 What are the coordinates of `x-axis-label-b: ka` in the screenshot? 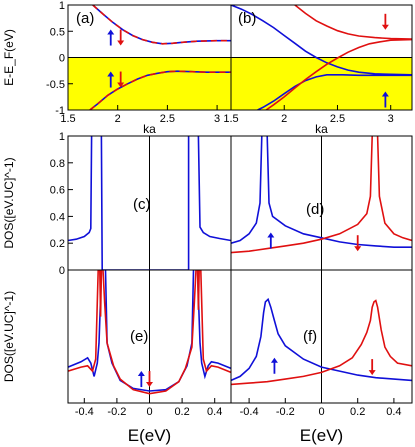 It's located at (321, 129).